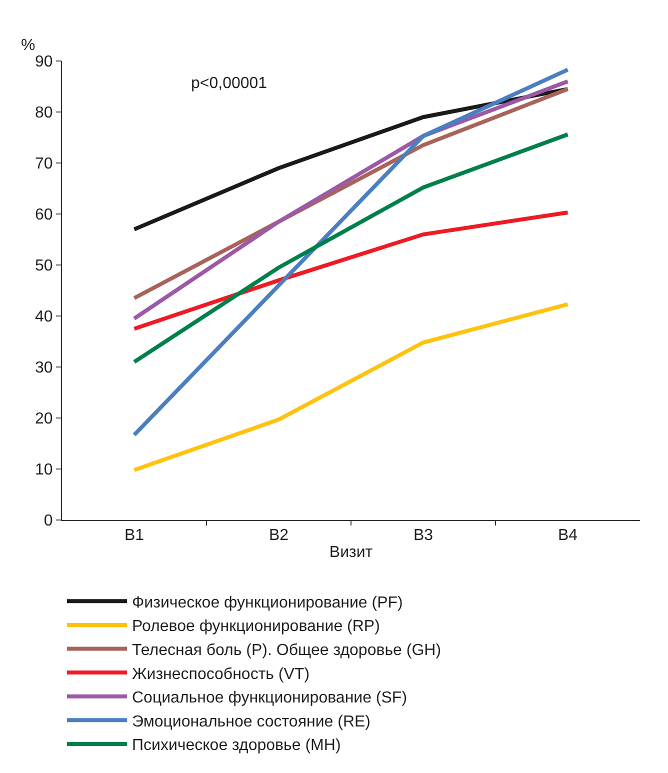  Describe the element at coordinates (134, 535) in the screenshot. I see `x-tick-label: B1` at that location.